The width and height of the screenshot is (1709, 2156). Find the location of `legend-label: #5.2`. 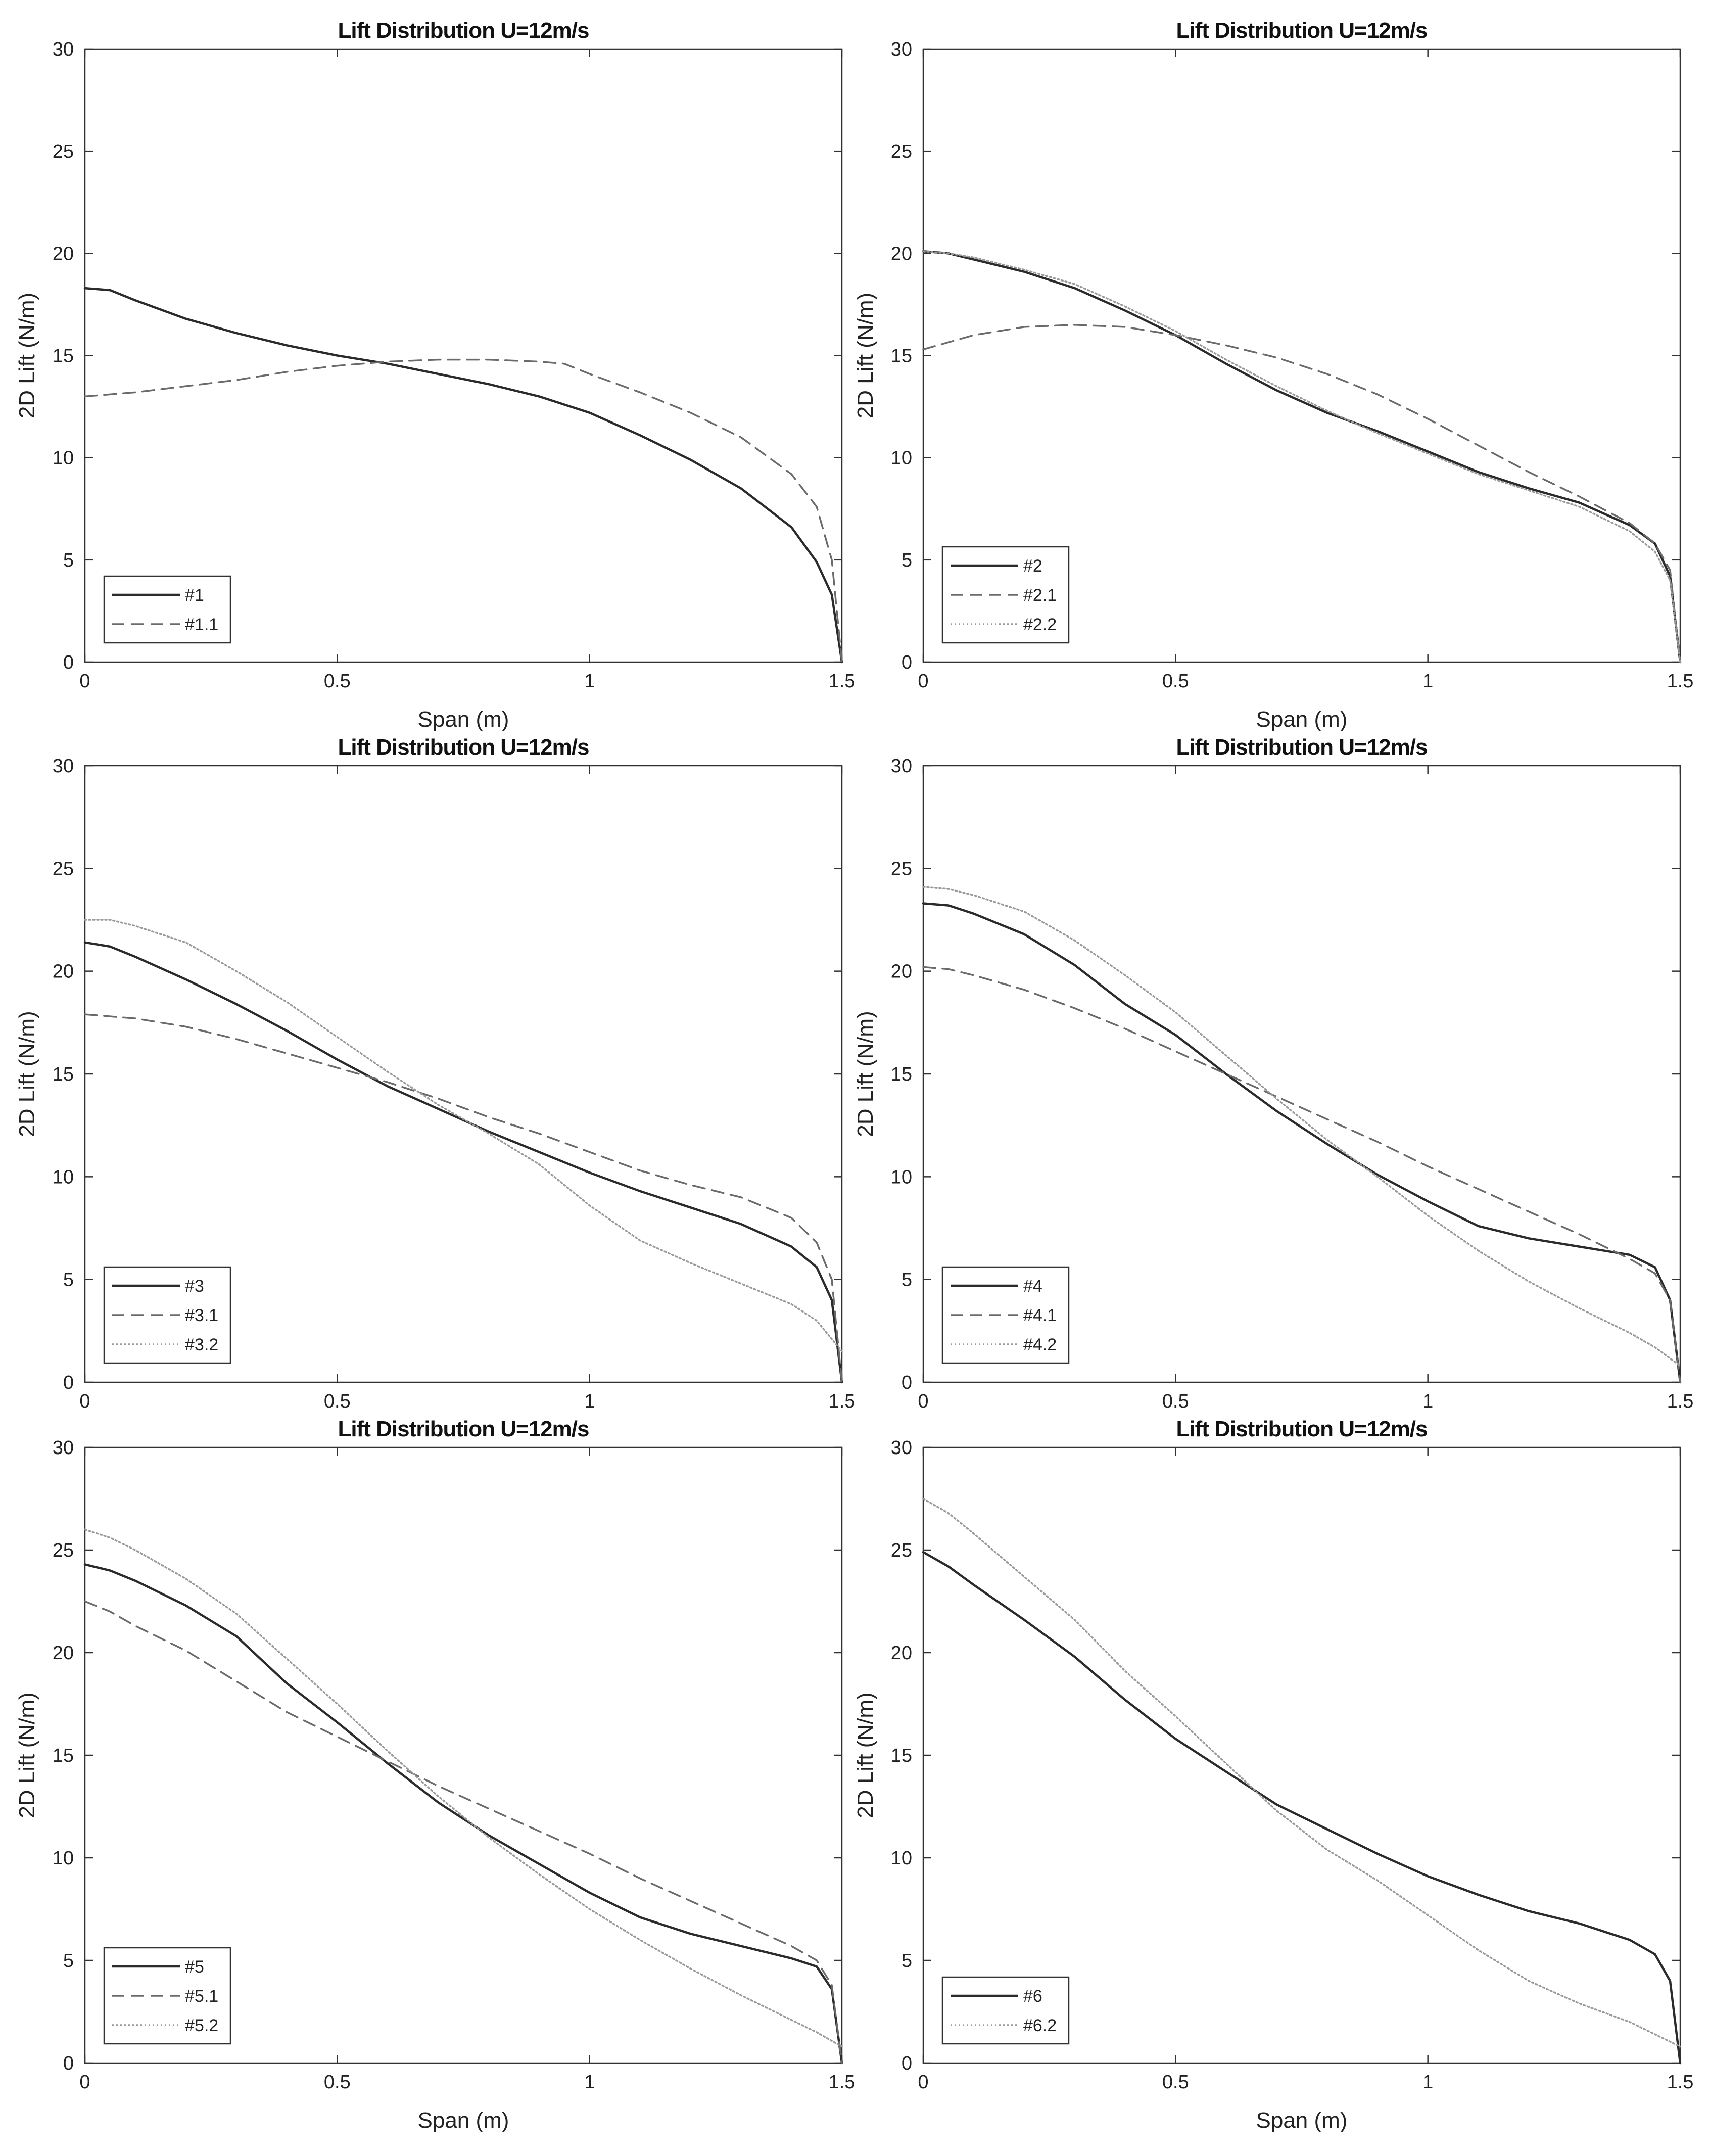

legend-label: #5.2 is located at coordinates (201, 2025).